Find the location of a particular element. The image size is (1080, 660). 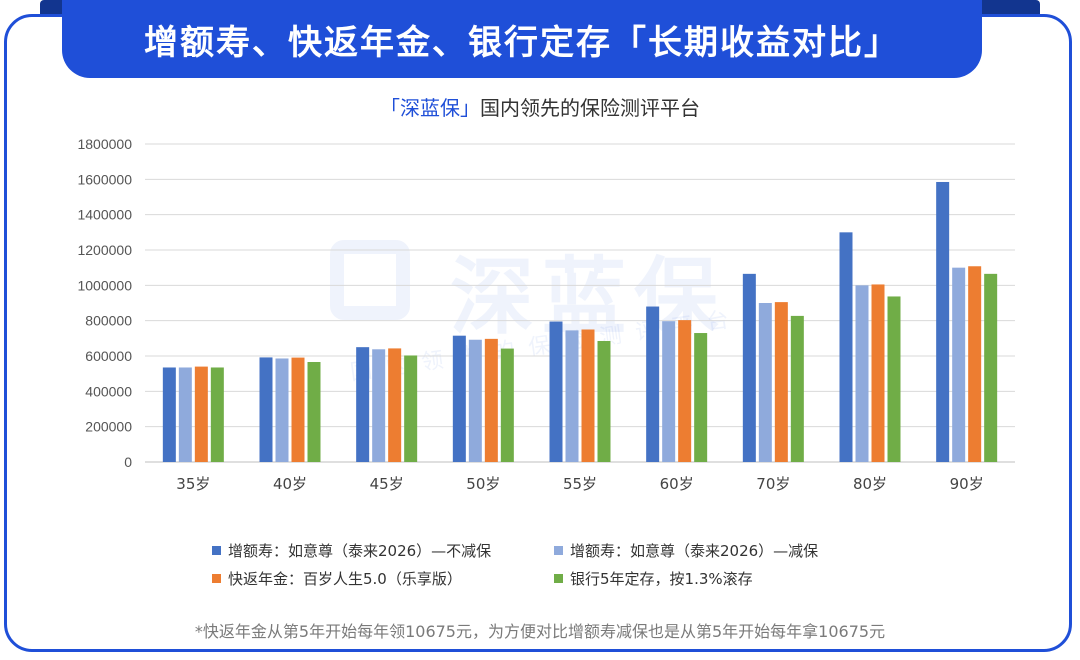

y-tick-label: 800000 is located at coordinates (108, 321).